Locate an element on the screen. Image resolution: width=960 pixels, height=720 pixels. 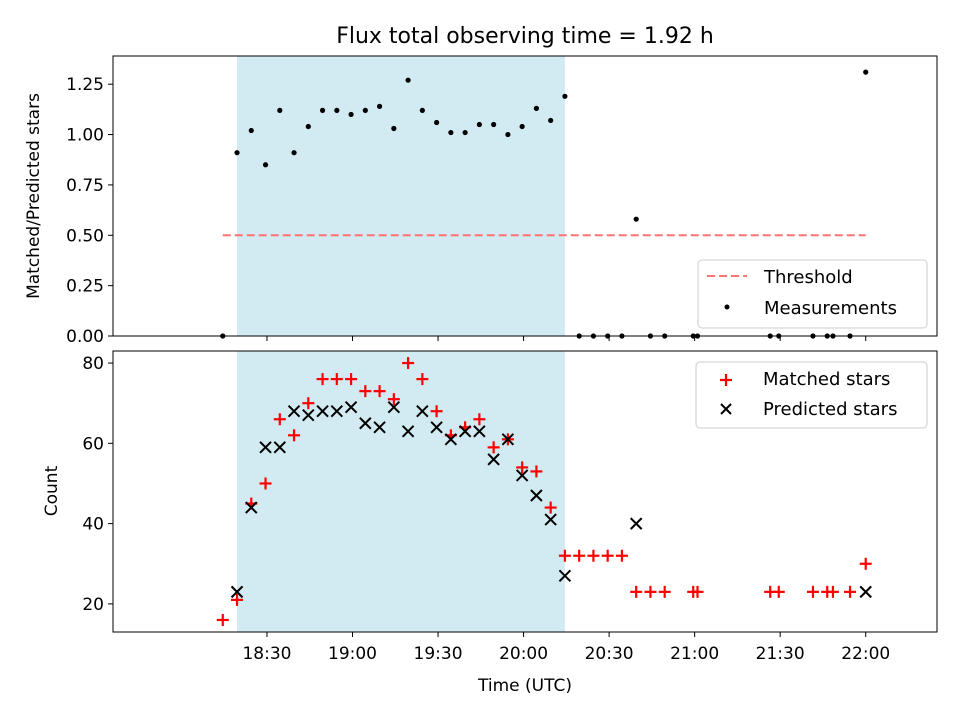
x-axis-label: Time (UTC) is located at coordinates (524, 686).